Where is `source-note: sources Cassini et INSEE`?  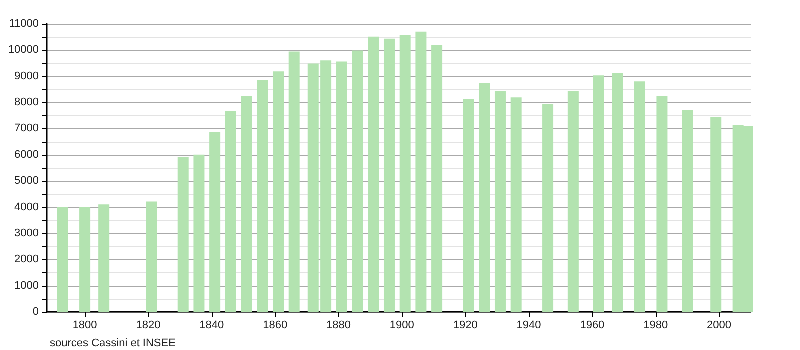 source-note: sources Cassini et INSEE is located at coordinates (113, 344).